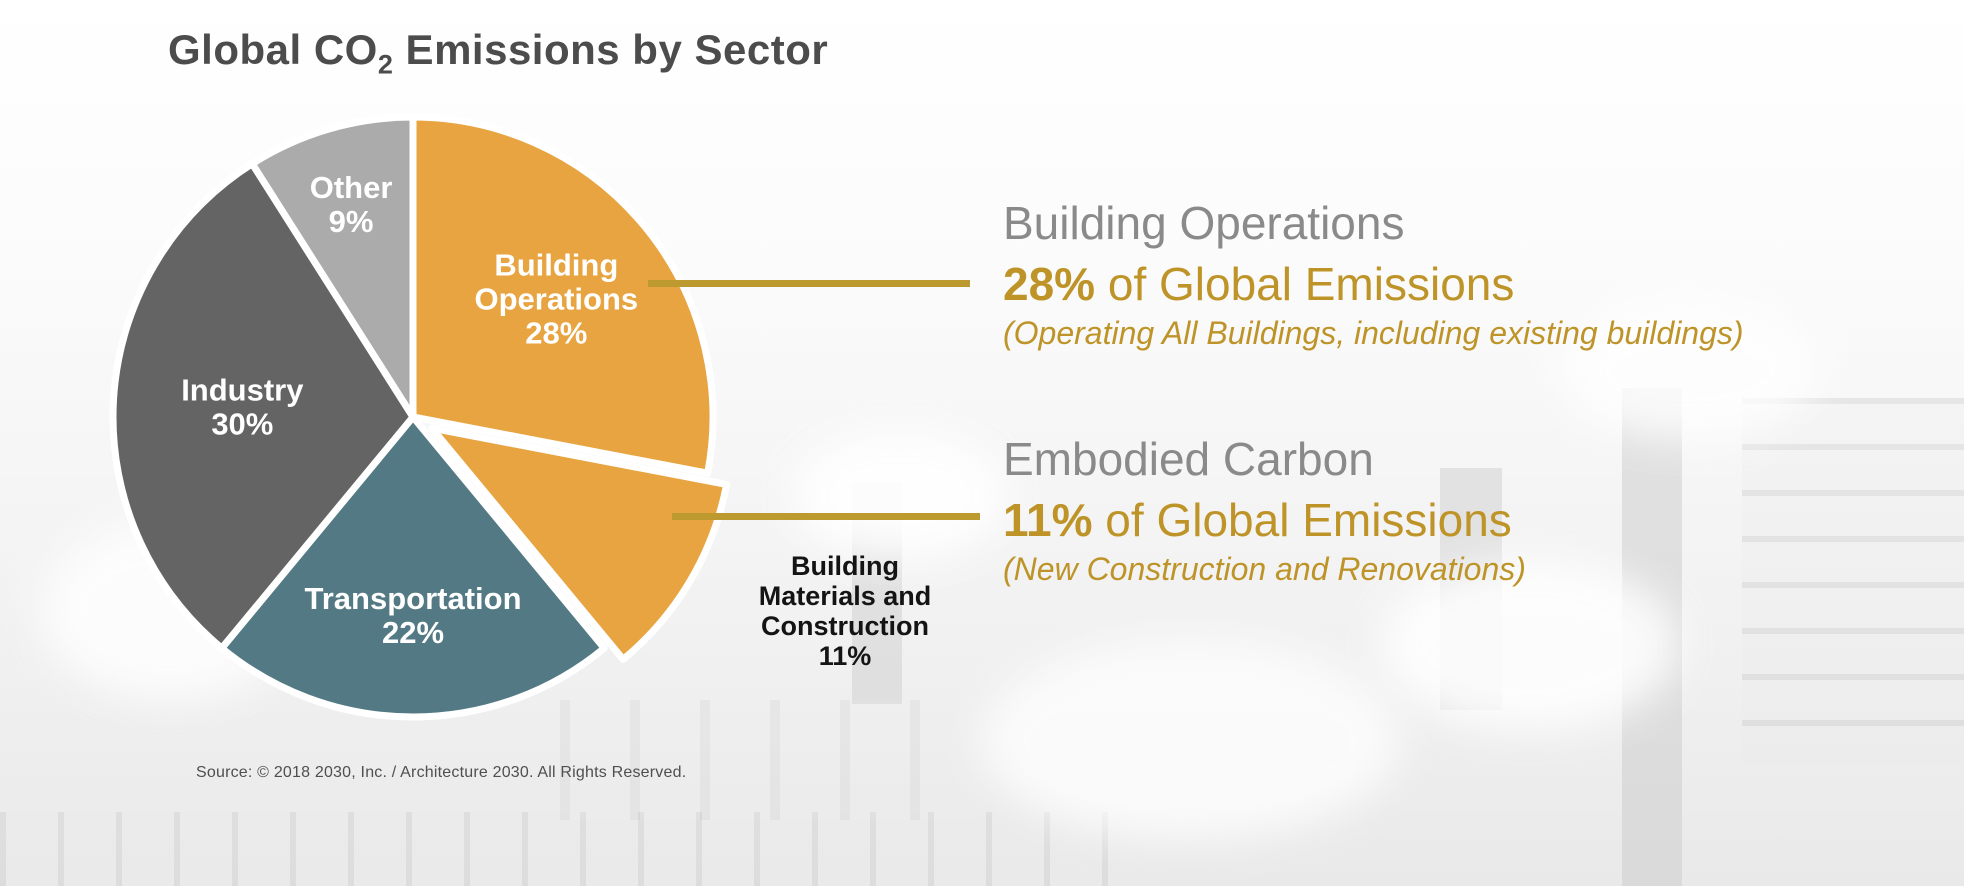 The image size is (1964, 886). What do you see at coordinates (579, 543) in the screenshot?
I see `pie-slice-building-materials-and-construction` at bounding box center [579, 543].